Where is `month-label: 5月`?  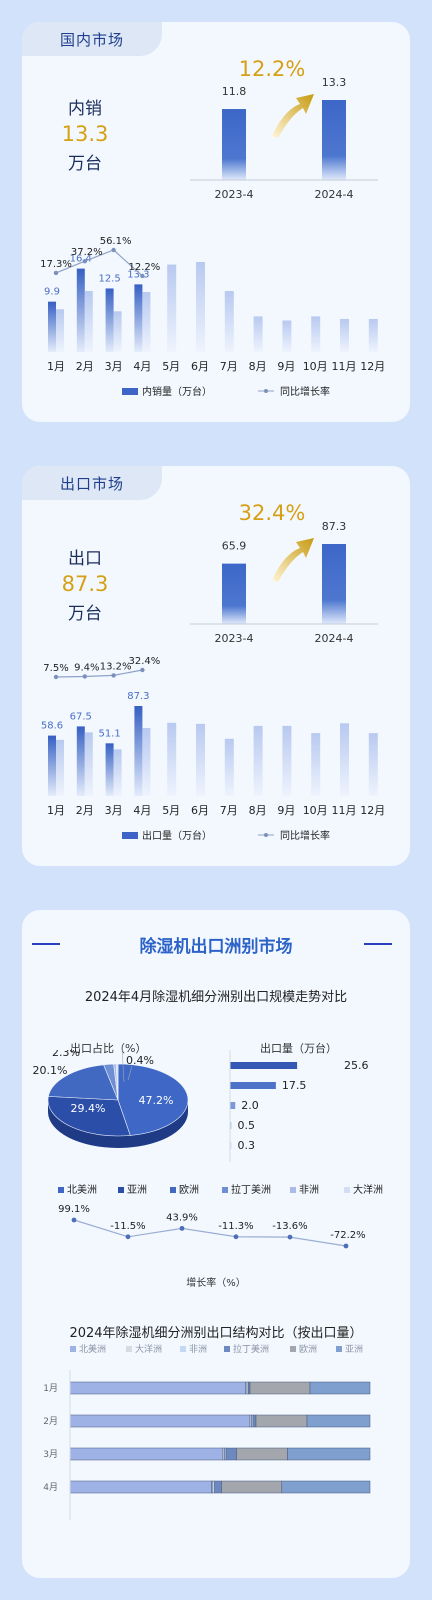
month-label: 5月 is located at coordinates (171, 366).